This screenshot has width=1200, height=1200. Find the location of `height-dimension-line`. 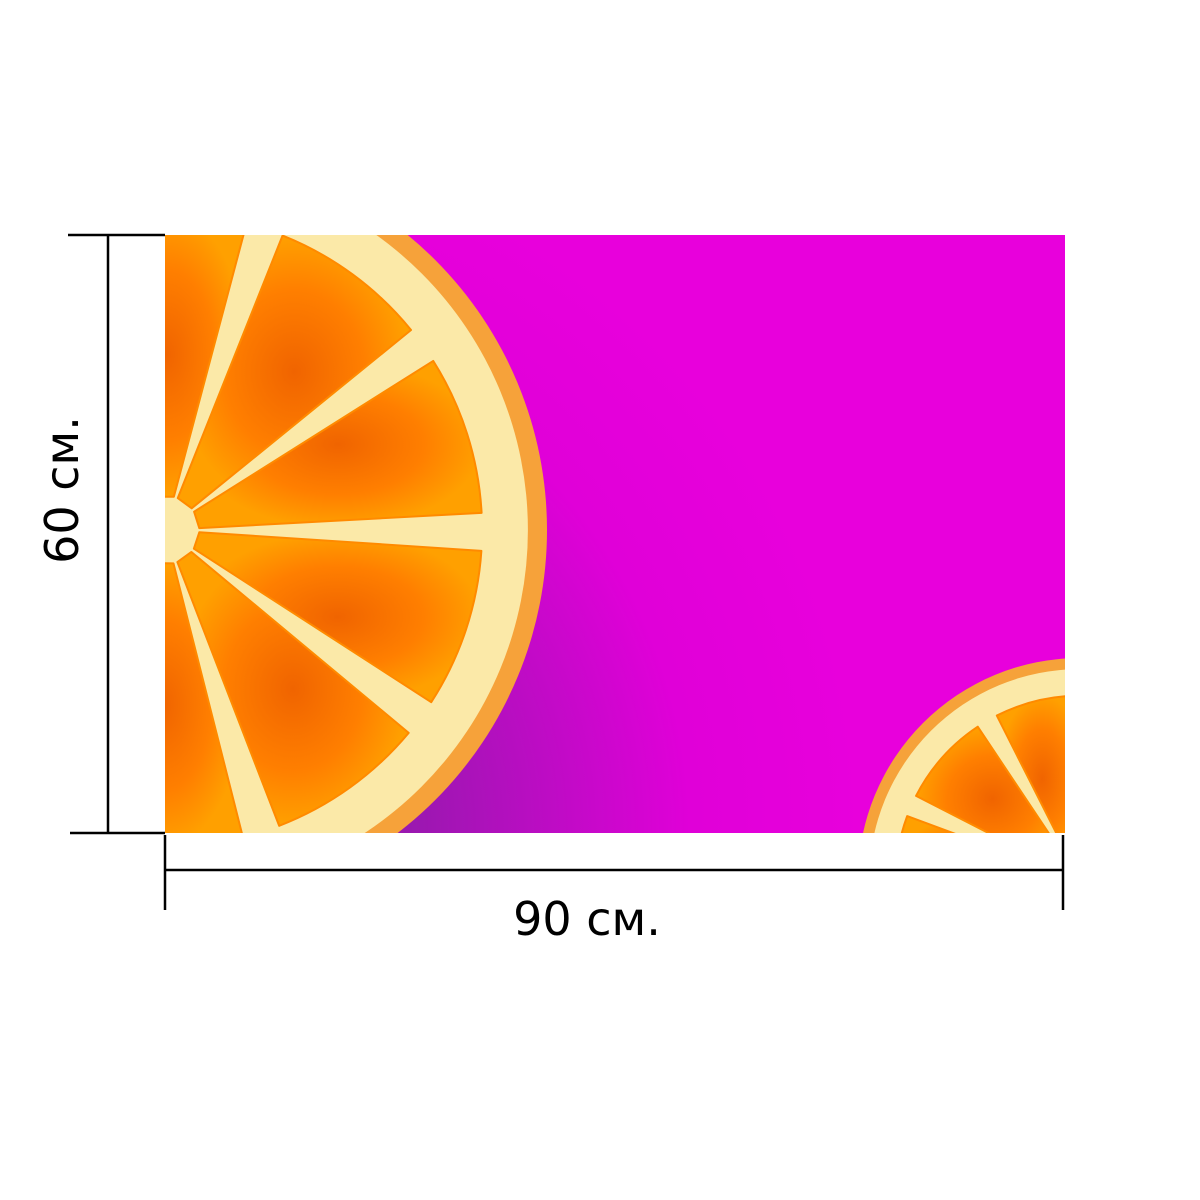

height-dimension-line is located at coordinates (116, 534).